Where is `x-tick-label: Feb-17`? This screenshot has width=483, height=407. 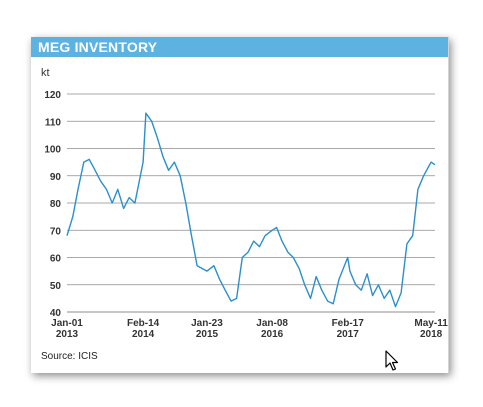 x-tick-label: Feb-17 is located at coordinates (348, 323).